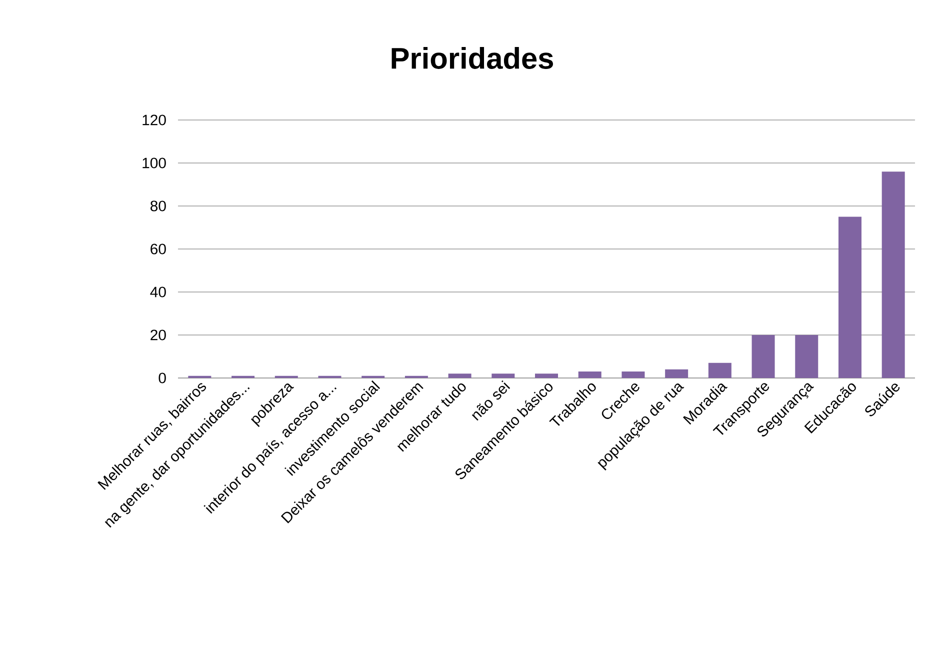  I want to click on y-tick-label: 120, so click(154, 120).